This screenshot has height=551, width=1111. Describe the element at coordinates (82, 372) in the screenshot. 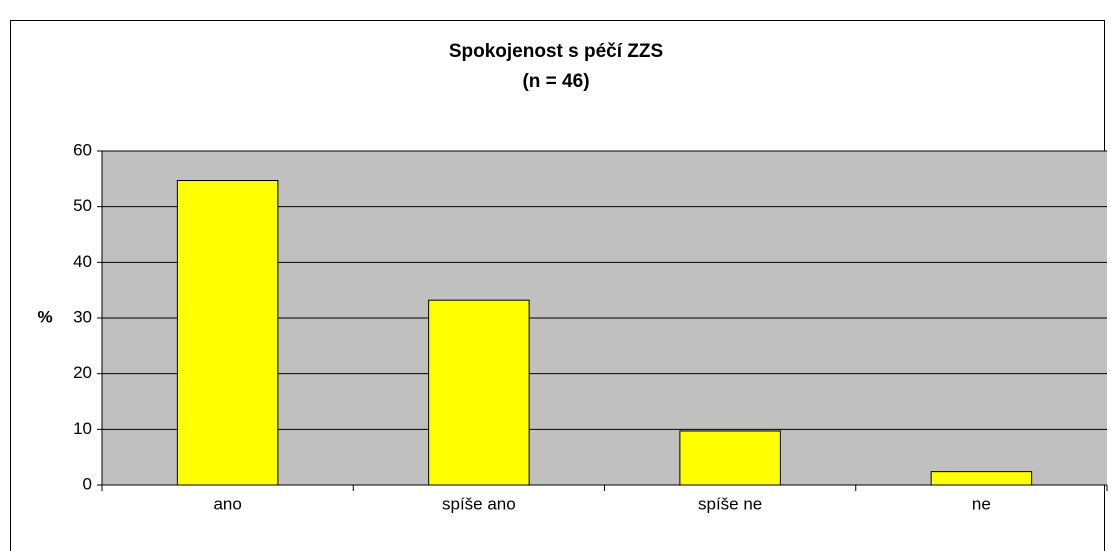

I see `y-tick-label: 20` at that location.